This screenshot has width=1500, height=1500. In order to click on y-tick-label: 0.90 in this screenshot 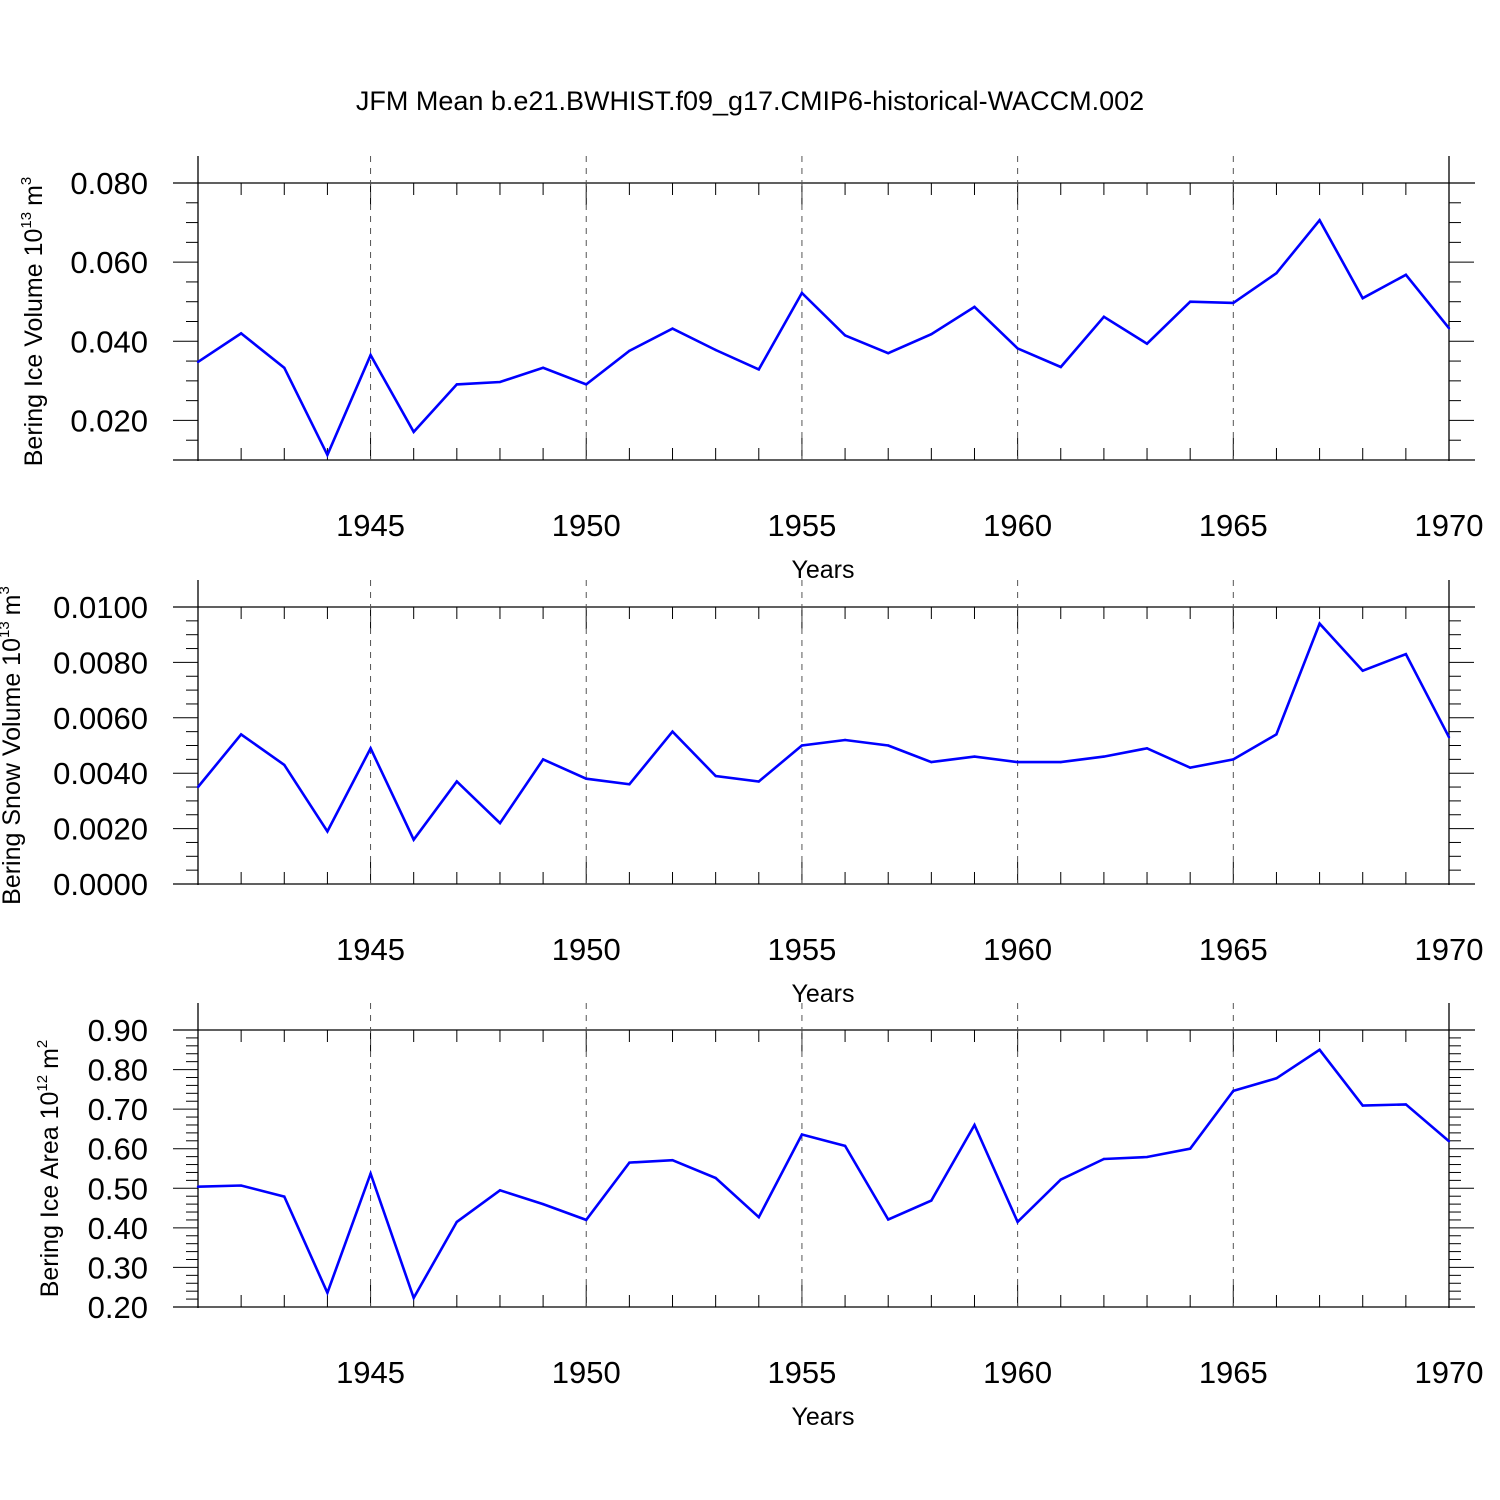, I will do `click(118, 1030)`.